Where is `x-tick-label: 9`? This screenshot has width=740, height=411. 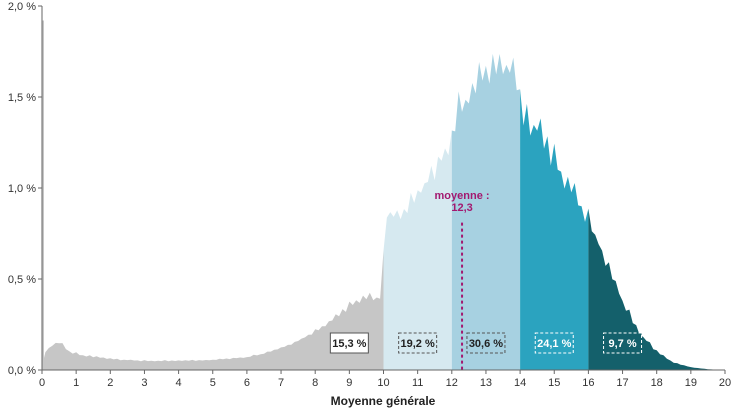 x-tick-label: 9 is located at coordinates (349, 383).